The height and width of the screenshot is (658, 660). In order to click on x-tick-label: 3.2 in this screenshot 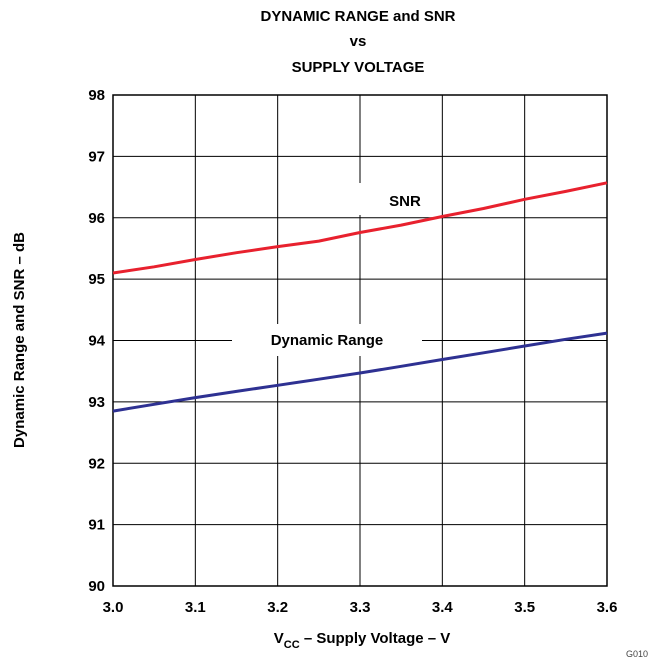, I will do `click(277, 607)`.